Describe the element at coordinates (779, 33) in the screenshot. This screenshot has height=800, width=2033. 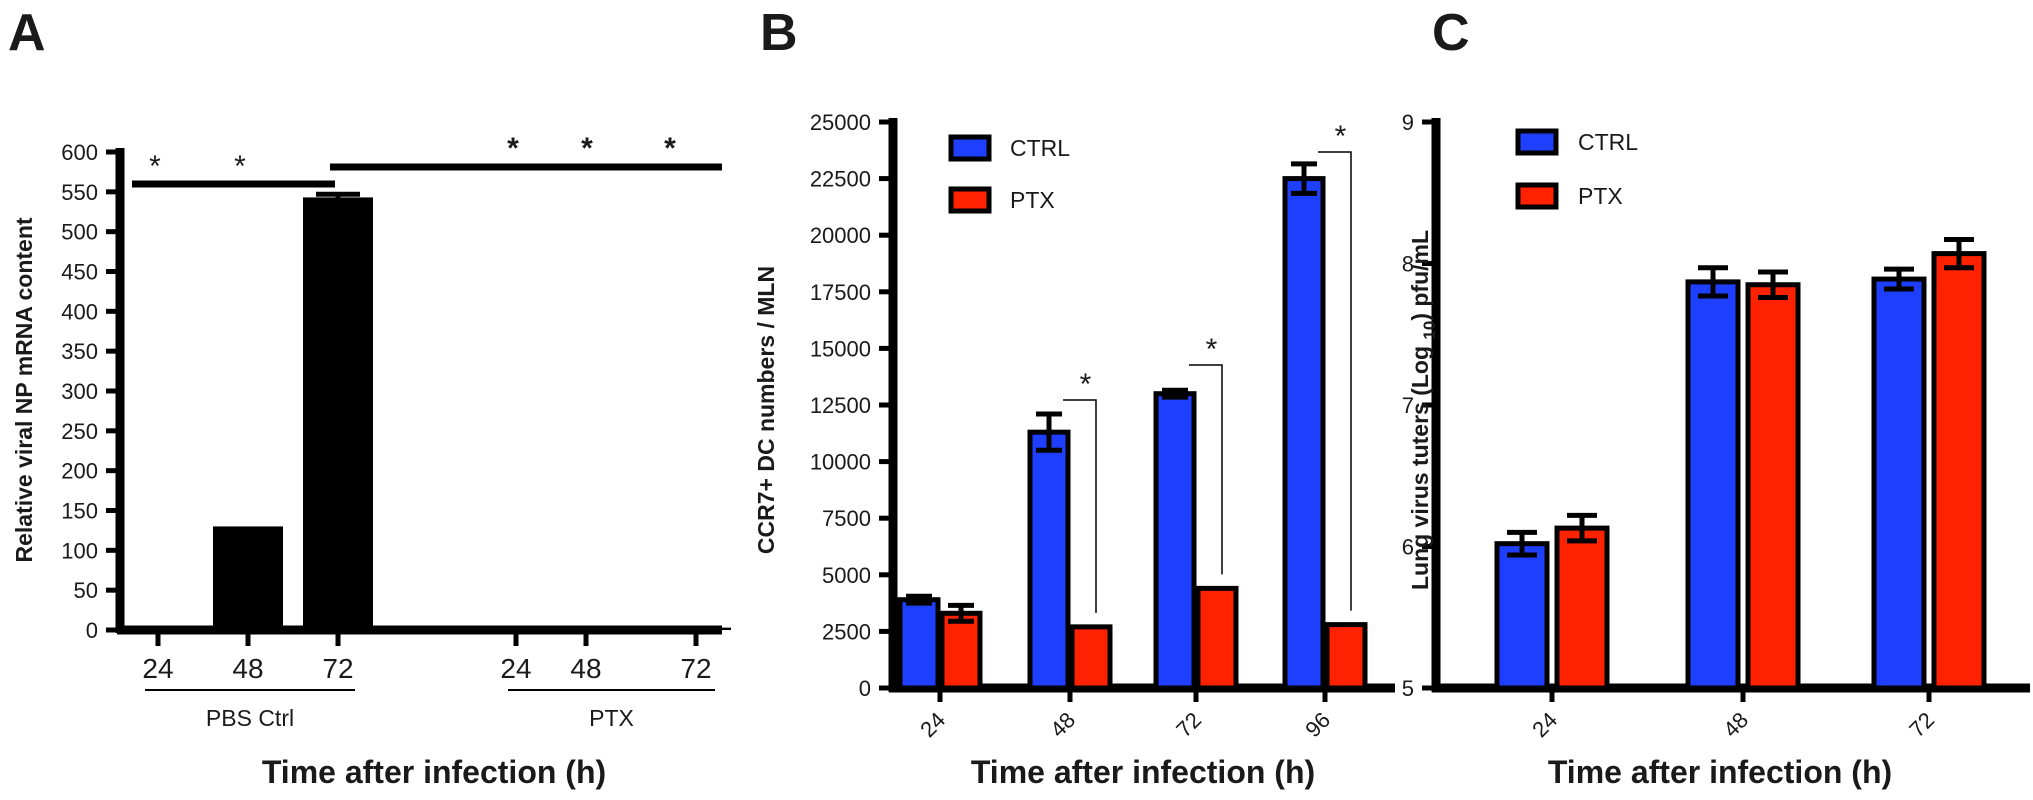
I see `panel-b-letter: B` at that location.